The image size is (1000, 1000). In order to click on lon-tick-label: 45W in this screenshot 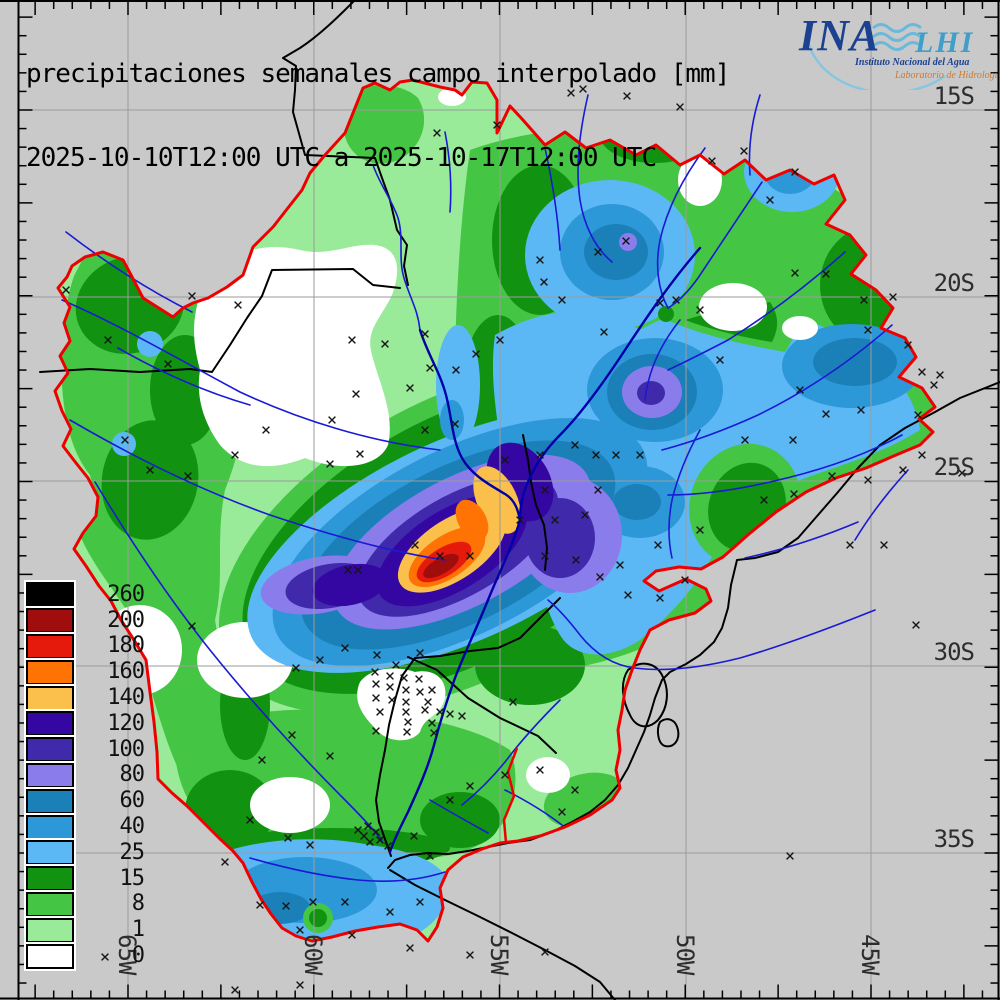, I will do `click(870, 954)`.